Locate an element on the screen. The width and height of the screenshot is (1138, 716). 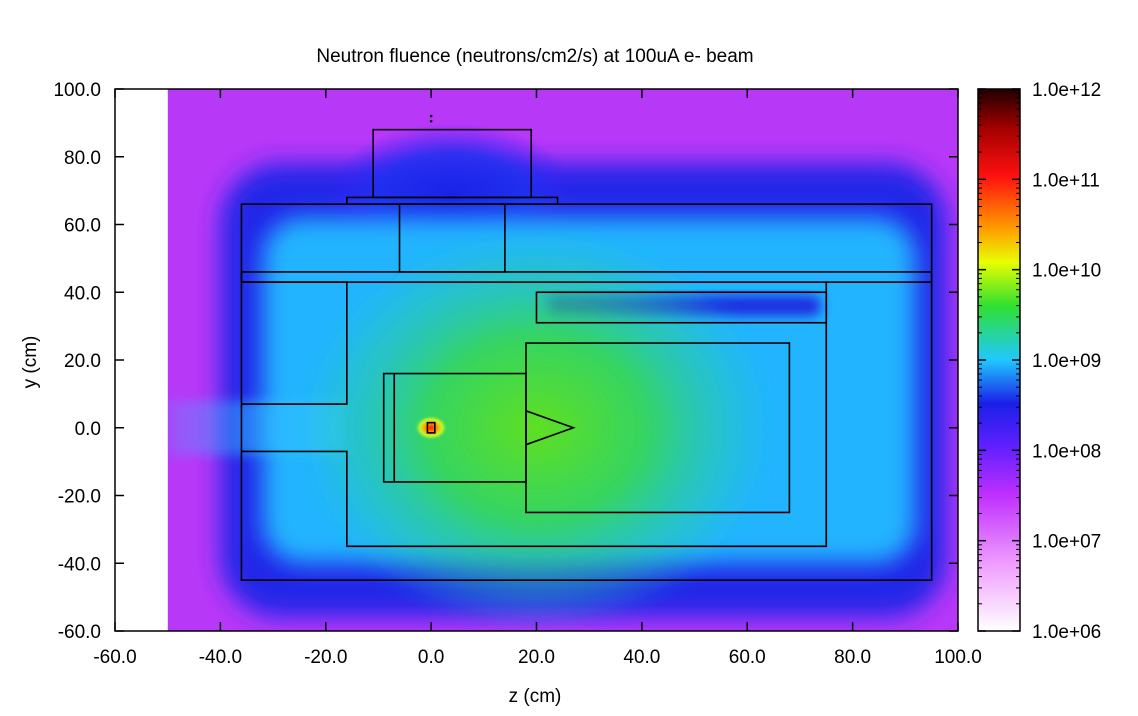
y-tick-label: 80.0 is located at coordinates (82, 158).